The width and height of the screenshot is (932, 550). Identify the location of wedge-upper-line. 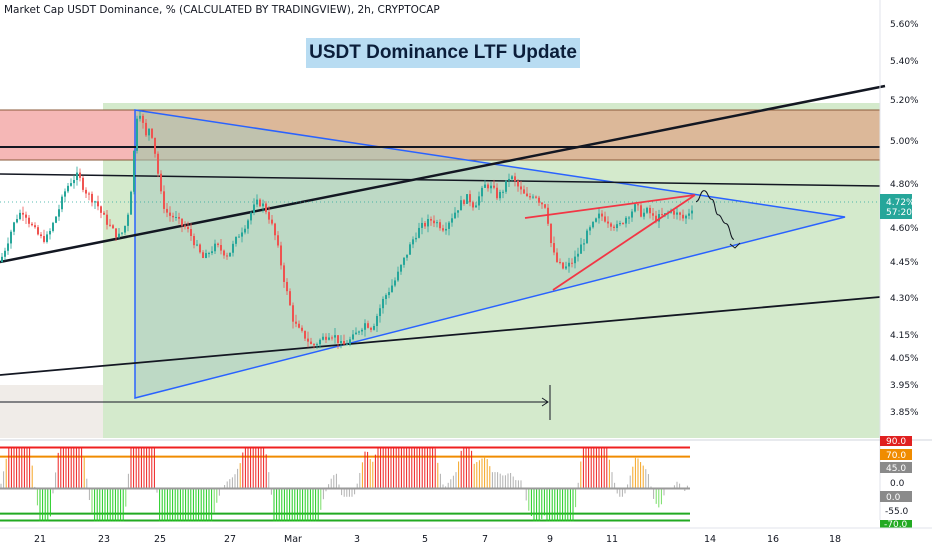
(610, 206).